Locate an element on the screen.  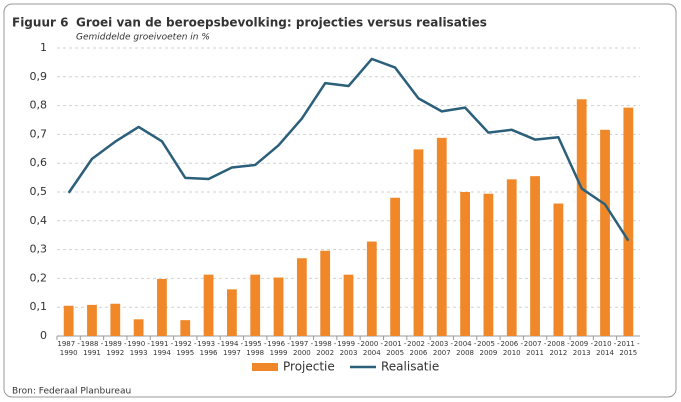
y-tick-label: 0,9 is located at coordinates (39, 76).